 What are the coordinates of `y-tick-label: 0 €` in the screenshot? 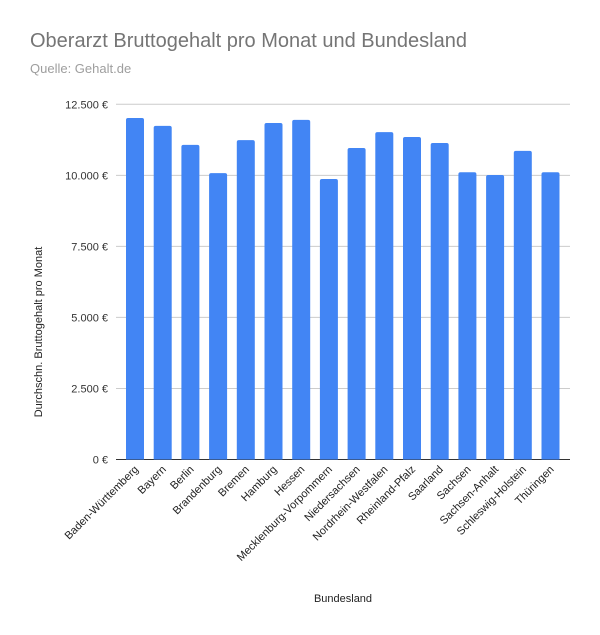 It's located at (100, 461).